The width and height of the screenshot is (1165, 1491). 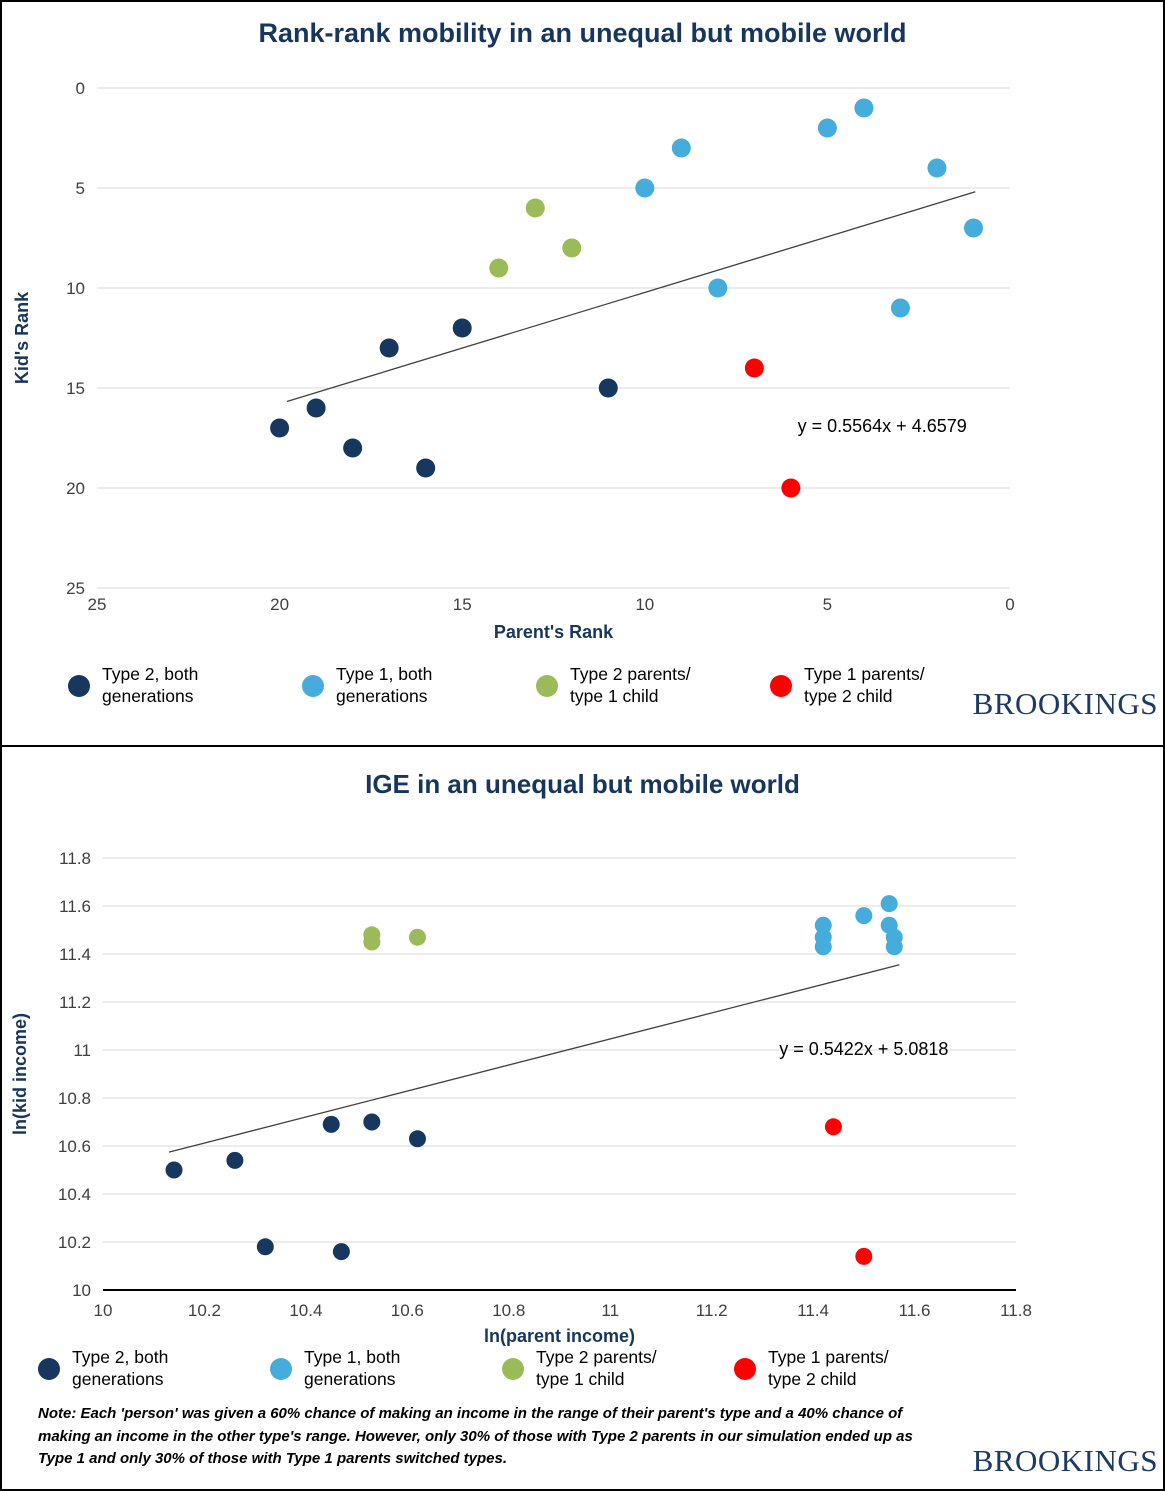 What do you see at coordinates (22, 337) in the screenshot?
I see `svg-text: Kid's Rank` at bounding box center [22, 337].